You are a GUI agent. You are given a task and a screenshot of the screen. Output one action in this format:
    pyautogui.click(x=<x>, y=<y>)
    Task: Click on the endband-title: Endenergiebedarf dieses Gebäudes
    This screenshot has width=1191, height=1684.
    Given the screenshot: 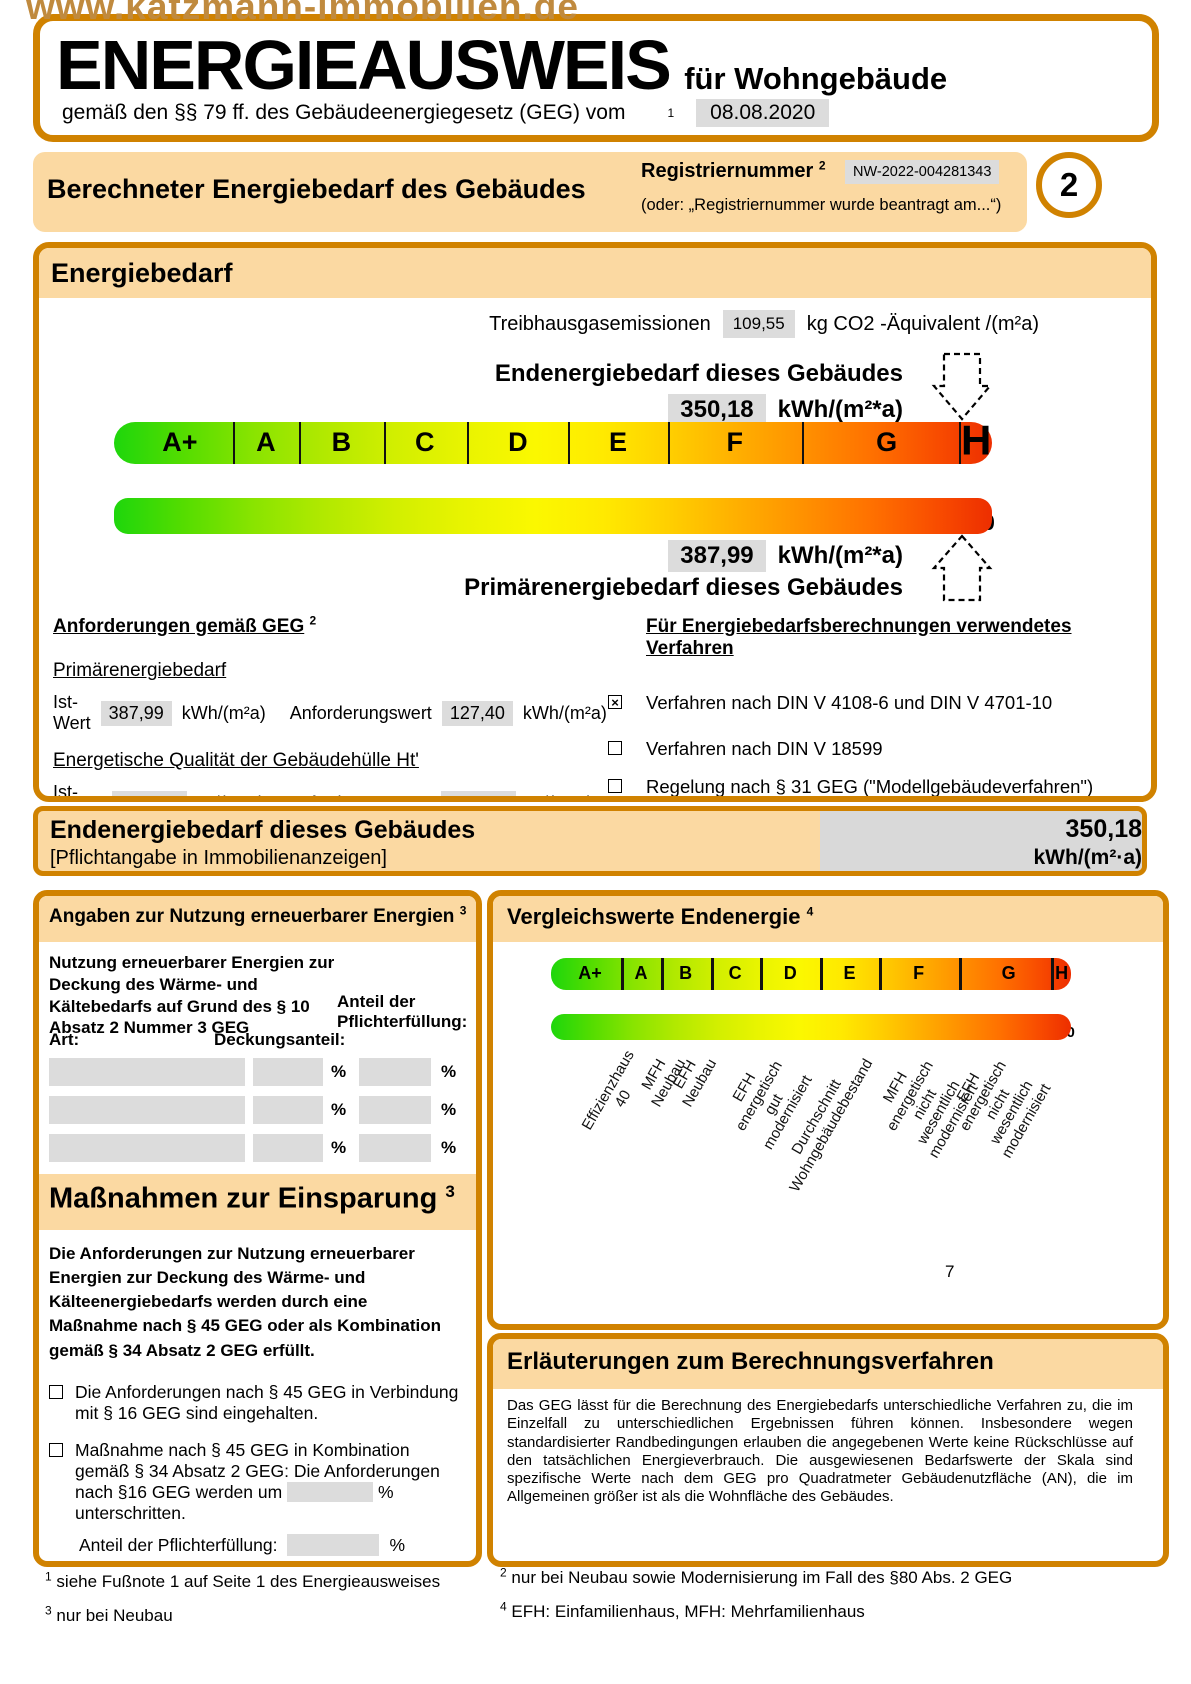 What is the action you would take?
    pyautogui.click(x=263, y=830)
    